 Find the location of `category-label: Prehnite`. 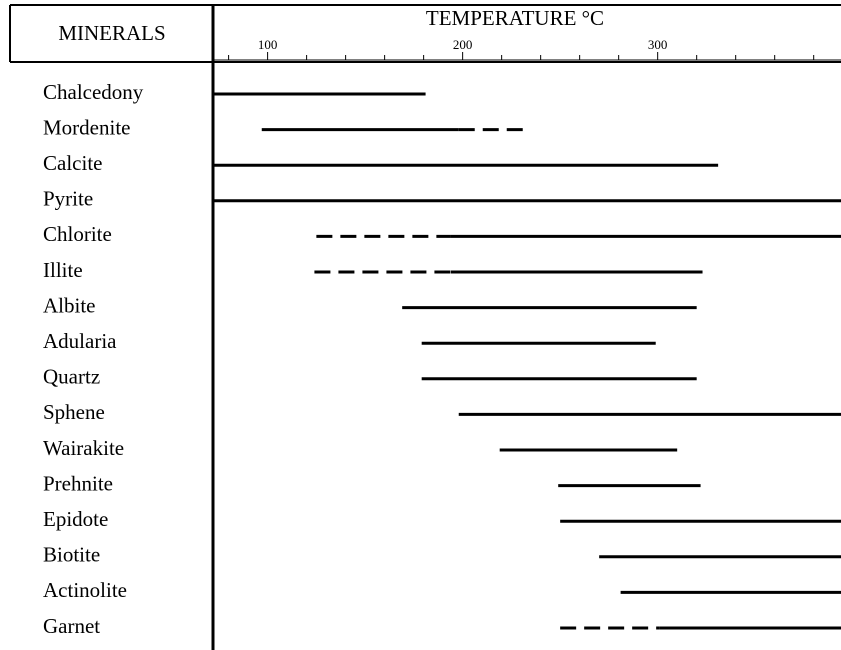

category-label: Prehnite is located at coordinates (78, 483).